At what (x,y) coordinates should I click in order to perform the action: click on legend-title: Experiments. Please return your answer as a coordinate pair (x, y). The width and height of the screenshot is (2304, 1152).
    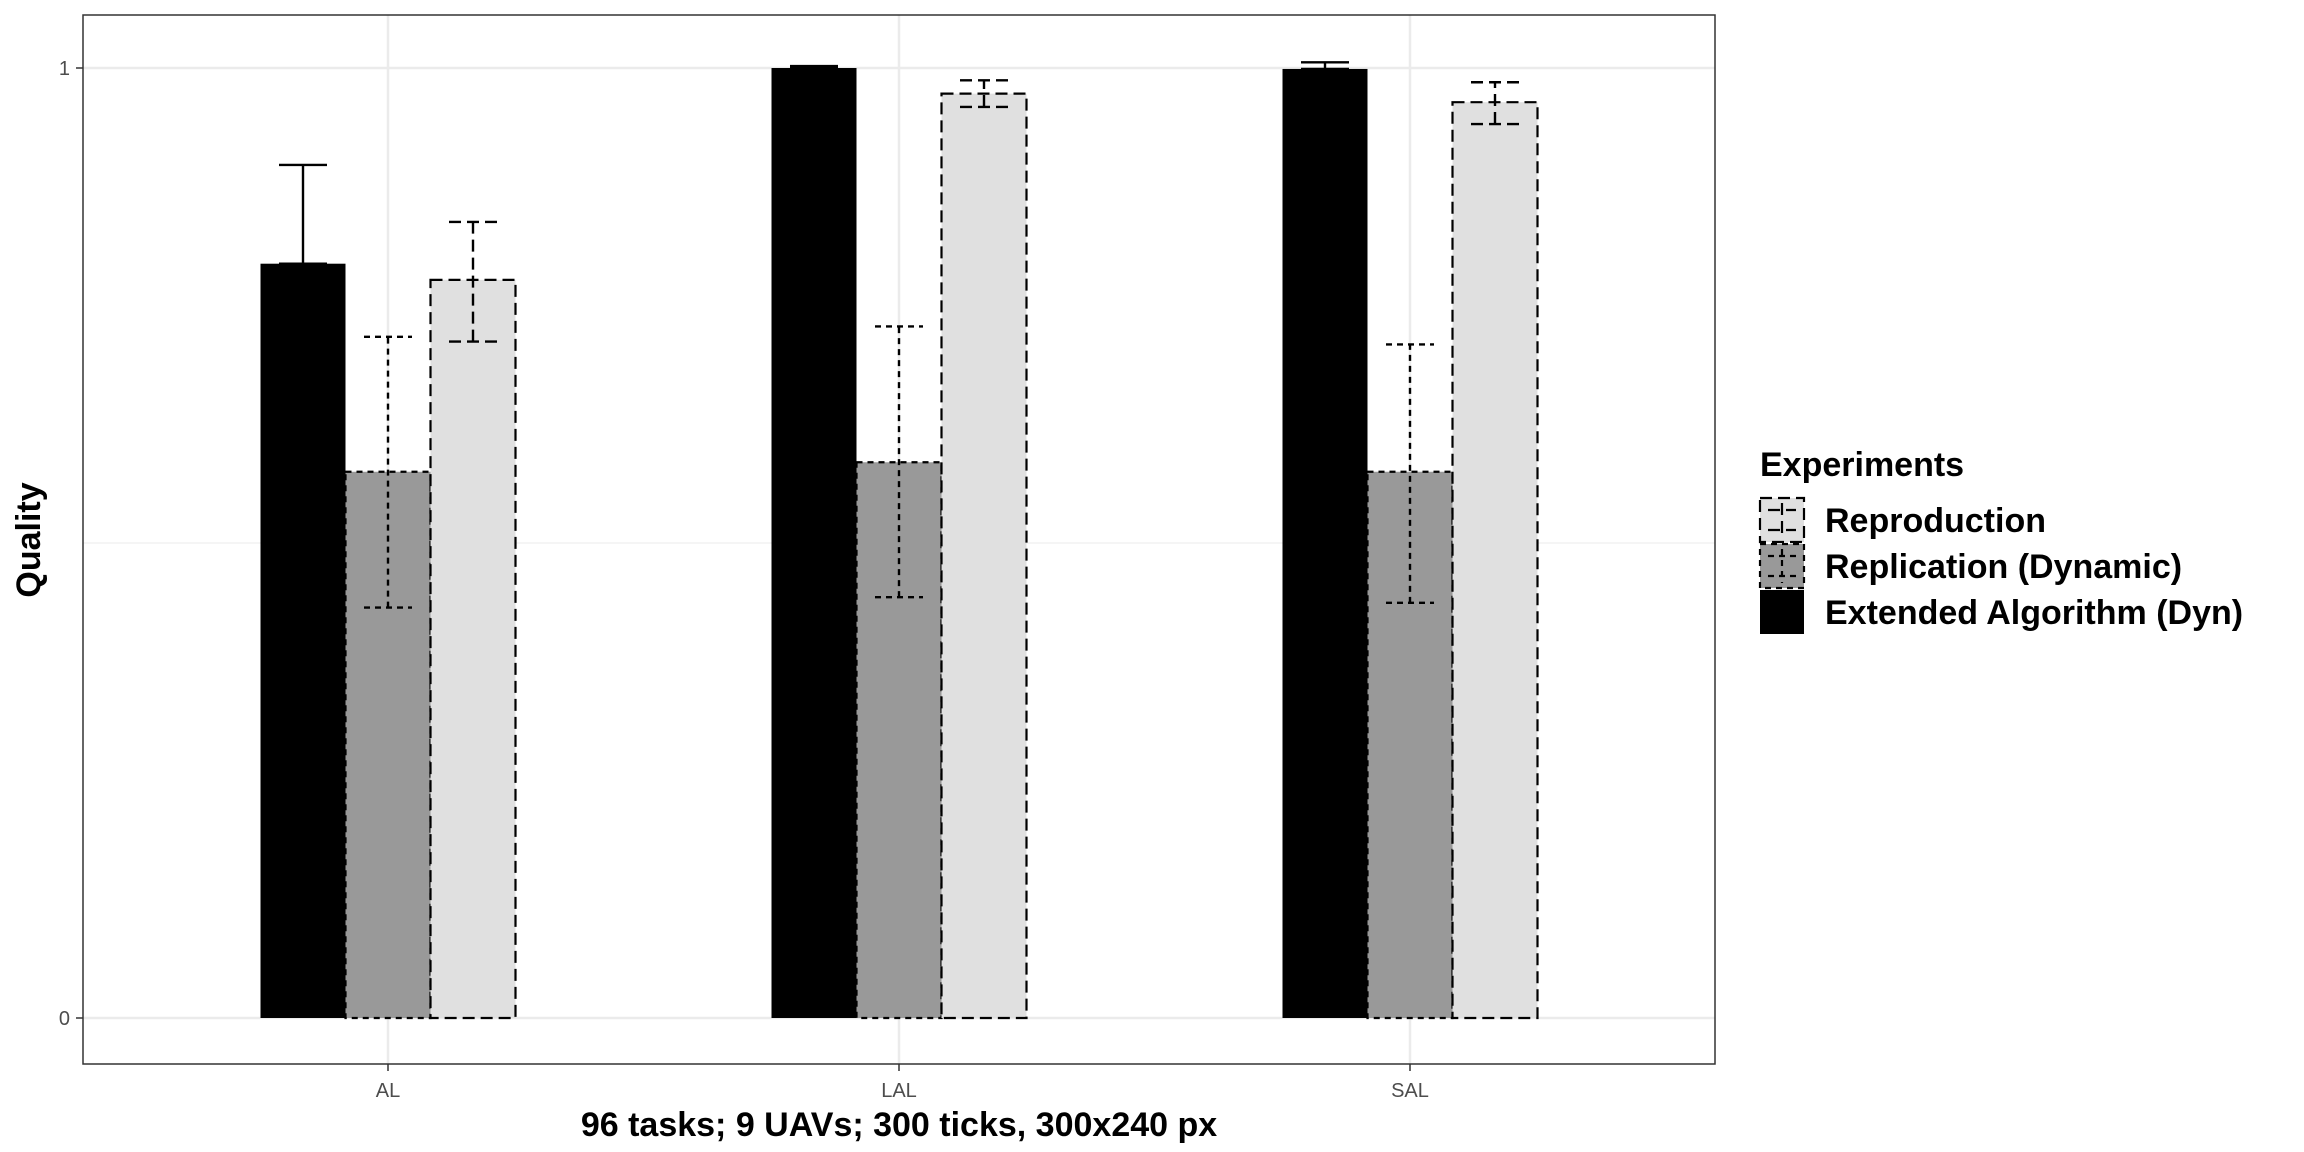
    Looking at the image, I should click on (1862, 465).